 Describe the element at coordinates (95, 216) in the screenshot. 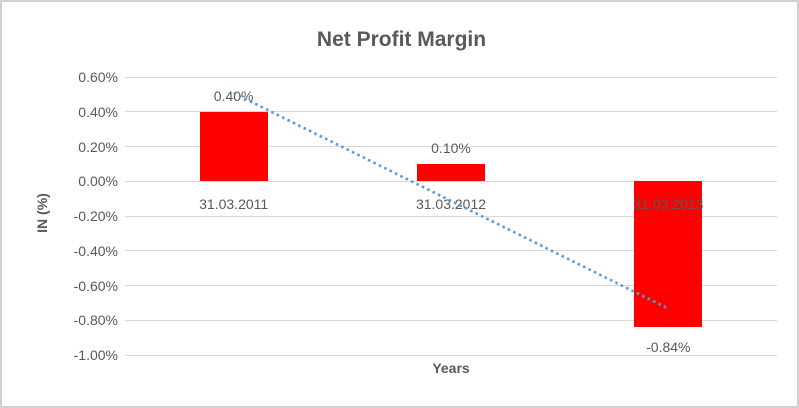

I see `y-axis-tick-label: -0.20%` at that location.